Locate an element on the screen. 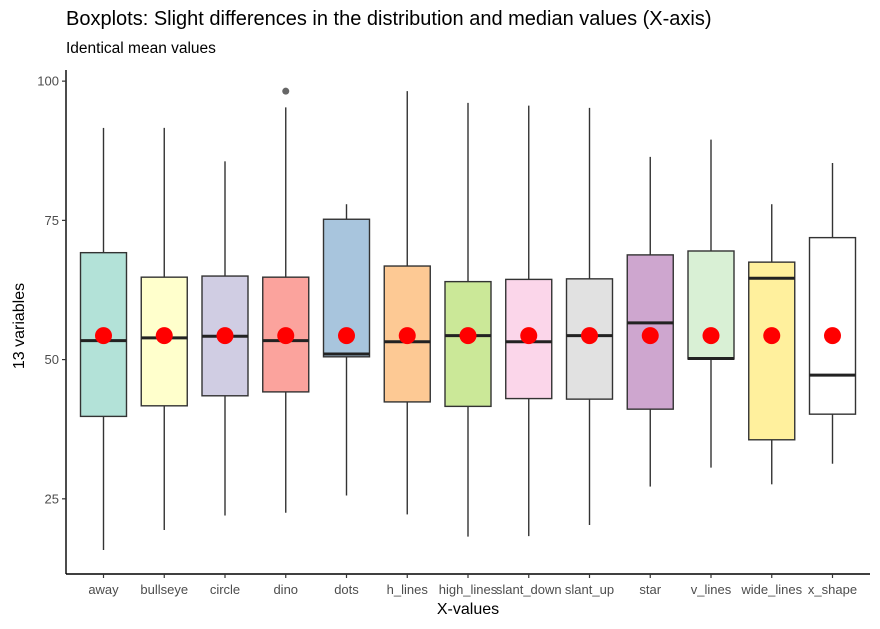 This screenshot has width=880, height=629. box-group-circle is located at coordinates (225, 338).